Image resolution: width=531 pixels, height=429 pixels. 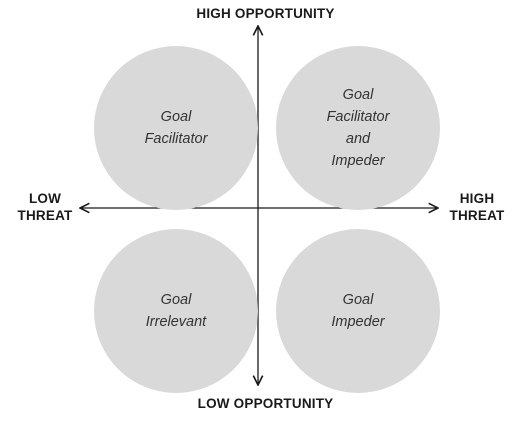 What do you see at coordinates (477, 198) in the screenshot?
I see `high-threat-label-line: HIGH` at bounding box center [477, 198].